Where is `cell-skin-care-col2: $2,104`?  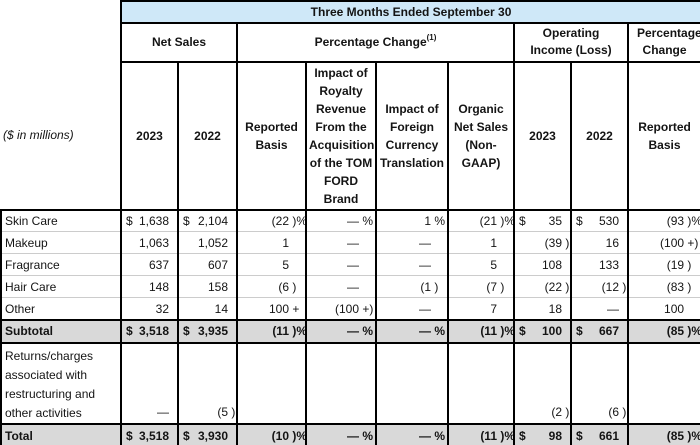
cell-skin-care-col2: $2,104 is located at coordinates (207, 220).